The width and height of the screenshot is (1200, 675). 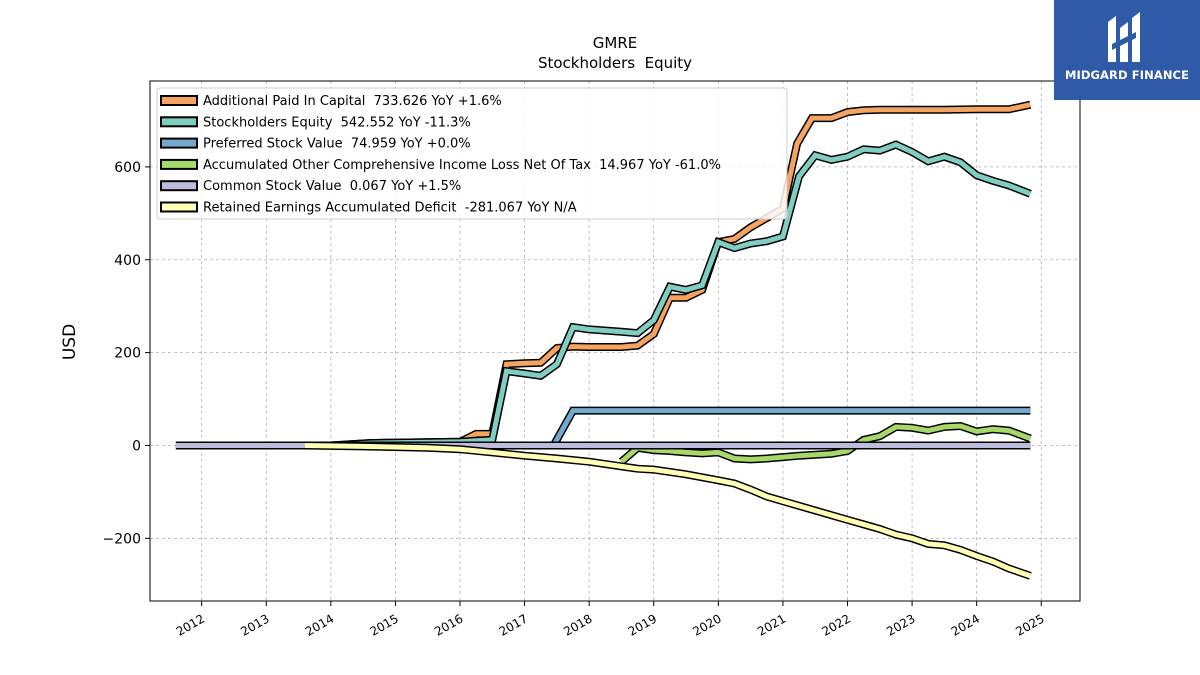 I want to click on x-tick-label: 2013, so click(x=254, y=624).